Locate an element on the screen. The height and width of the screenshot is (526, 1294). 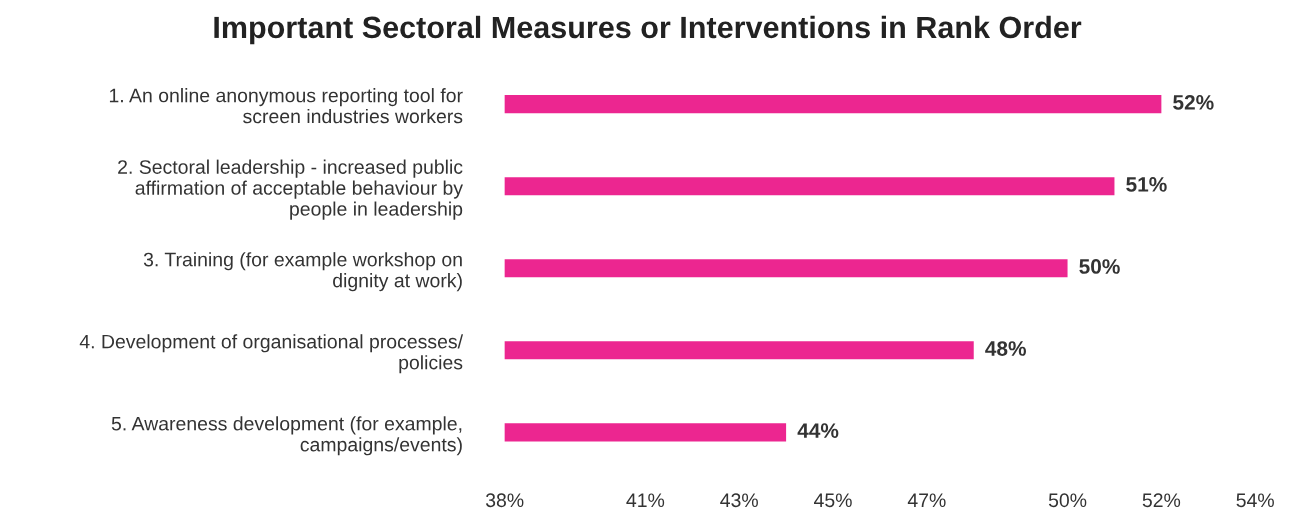
x-tick-label: 54% is located at coordinates (1255, 500).